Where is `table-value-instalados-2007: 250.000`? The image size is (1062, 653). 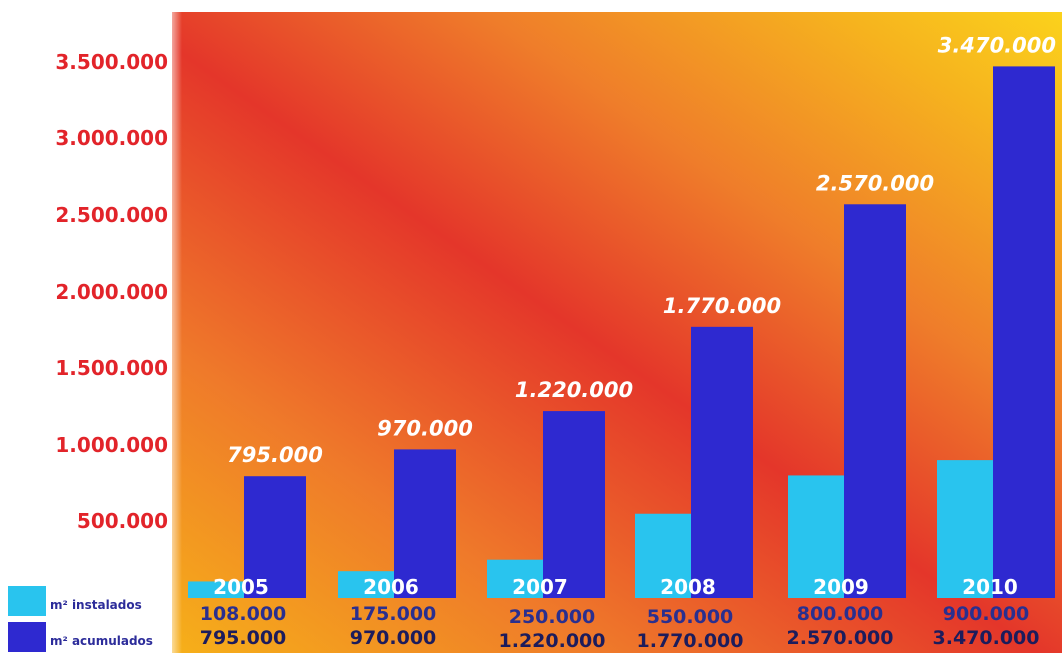 table-value-instalados-2007: 250.000 is located at coordinates (552, 617).